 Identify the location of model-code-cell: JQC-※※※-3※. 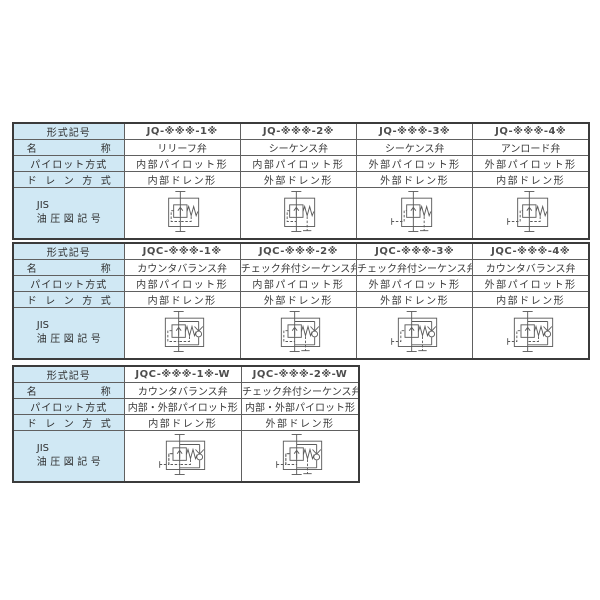
(414, 251).